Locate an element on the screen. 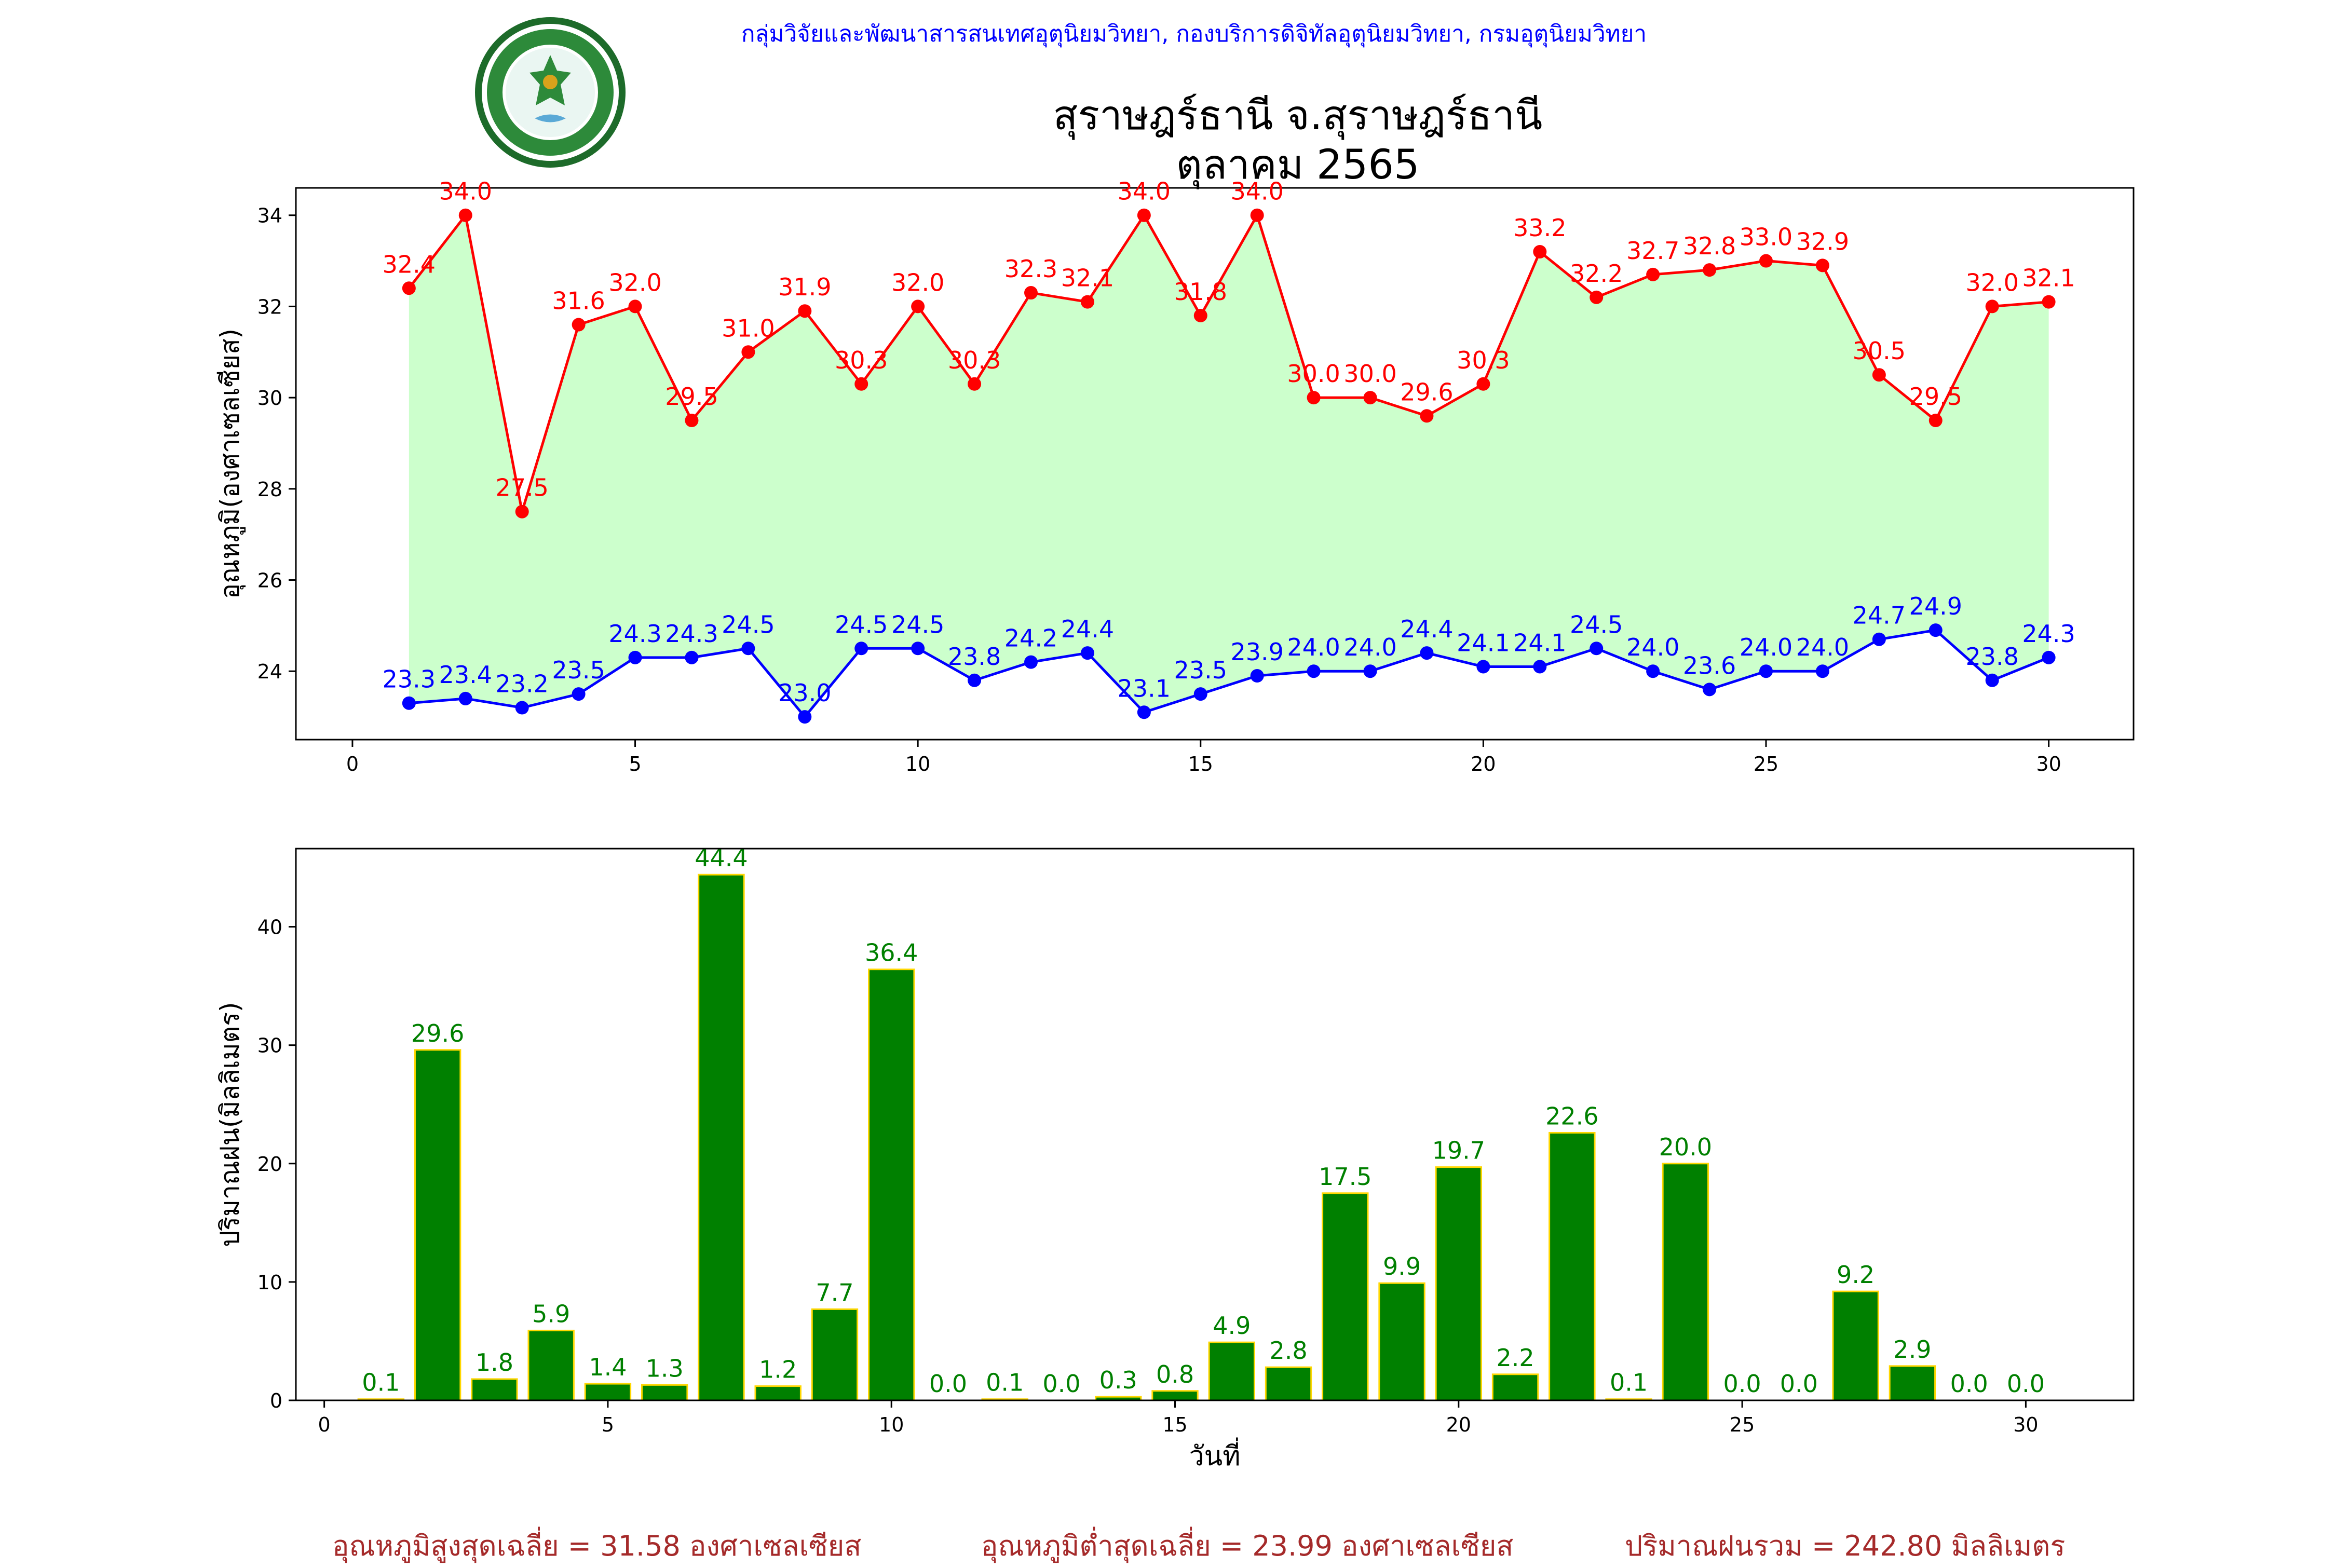 Image resolution: width=2336 pixels, height=1568 pixels. rain-data-label: 22.6 is located at coordinates (1571, 1116).